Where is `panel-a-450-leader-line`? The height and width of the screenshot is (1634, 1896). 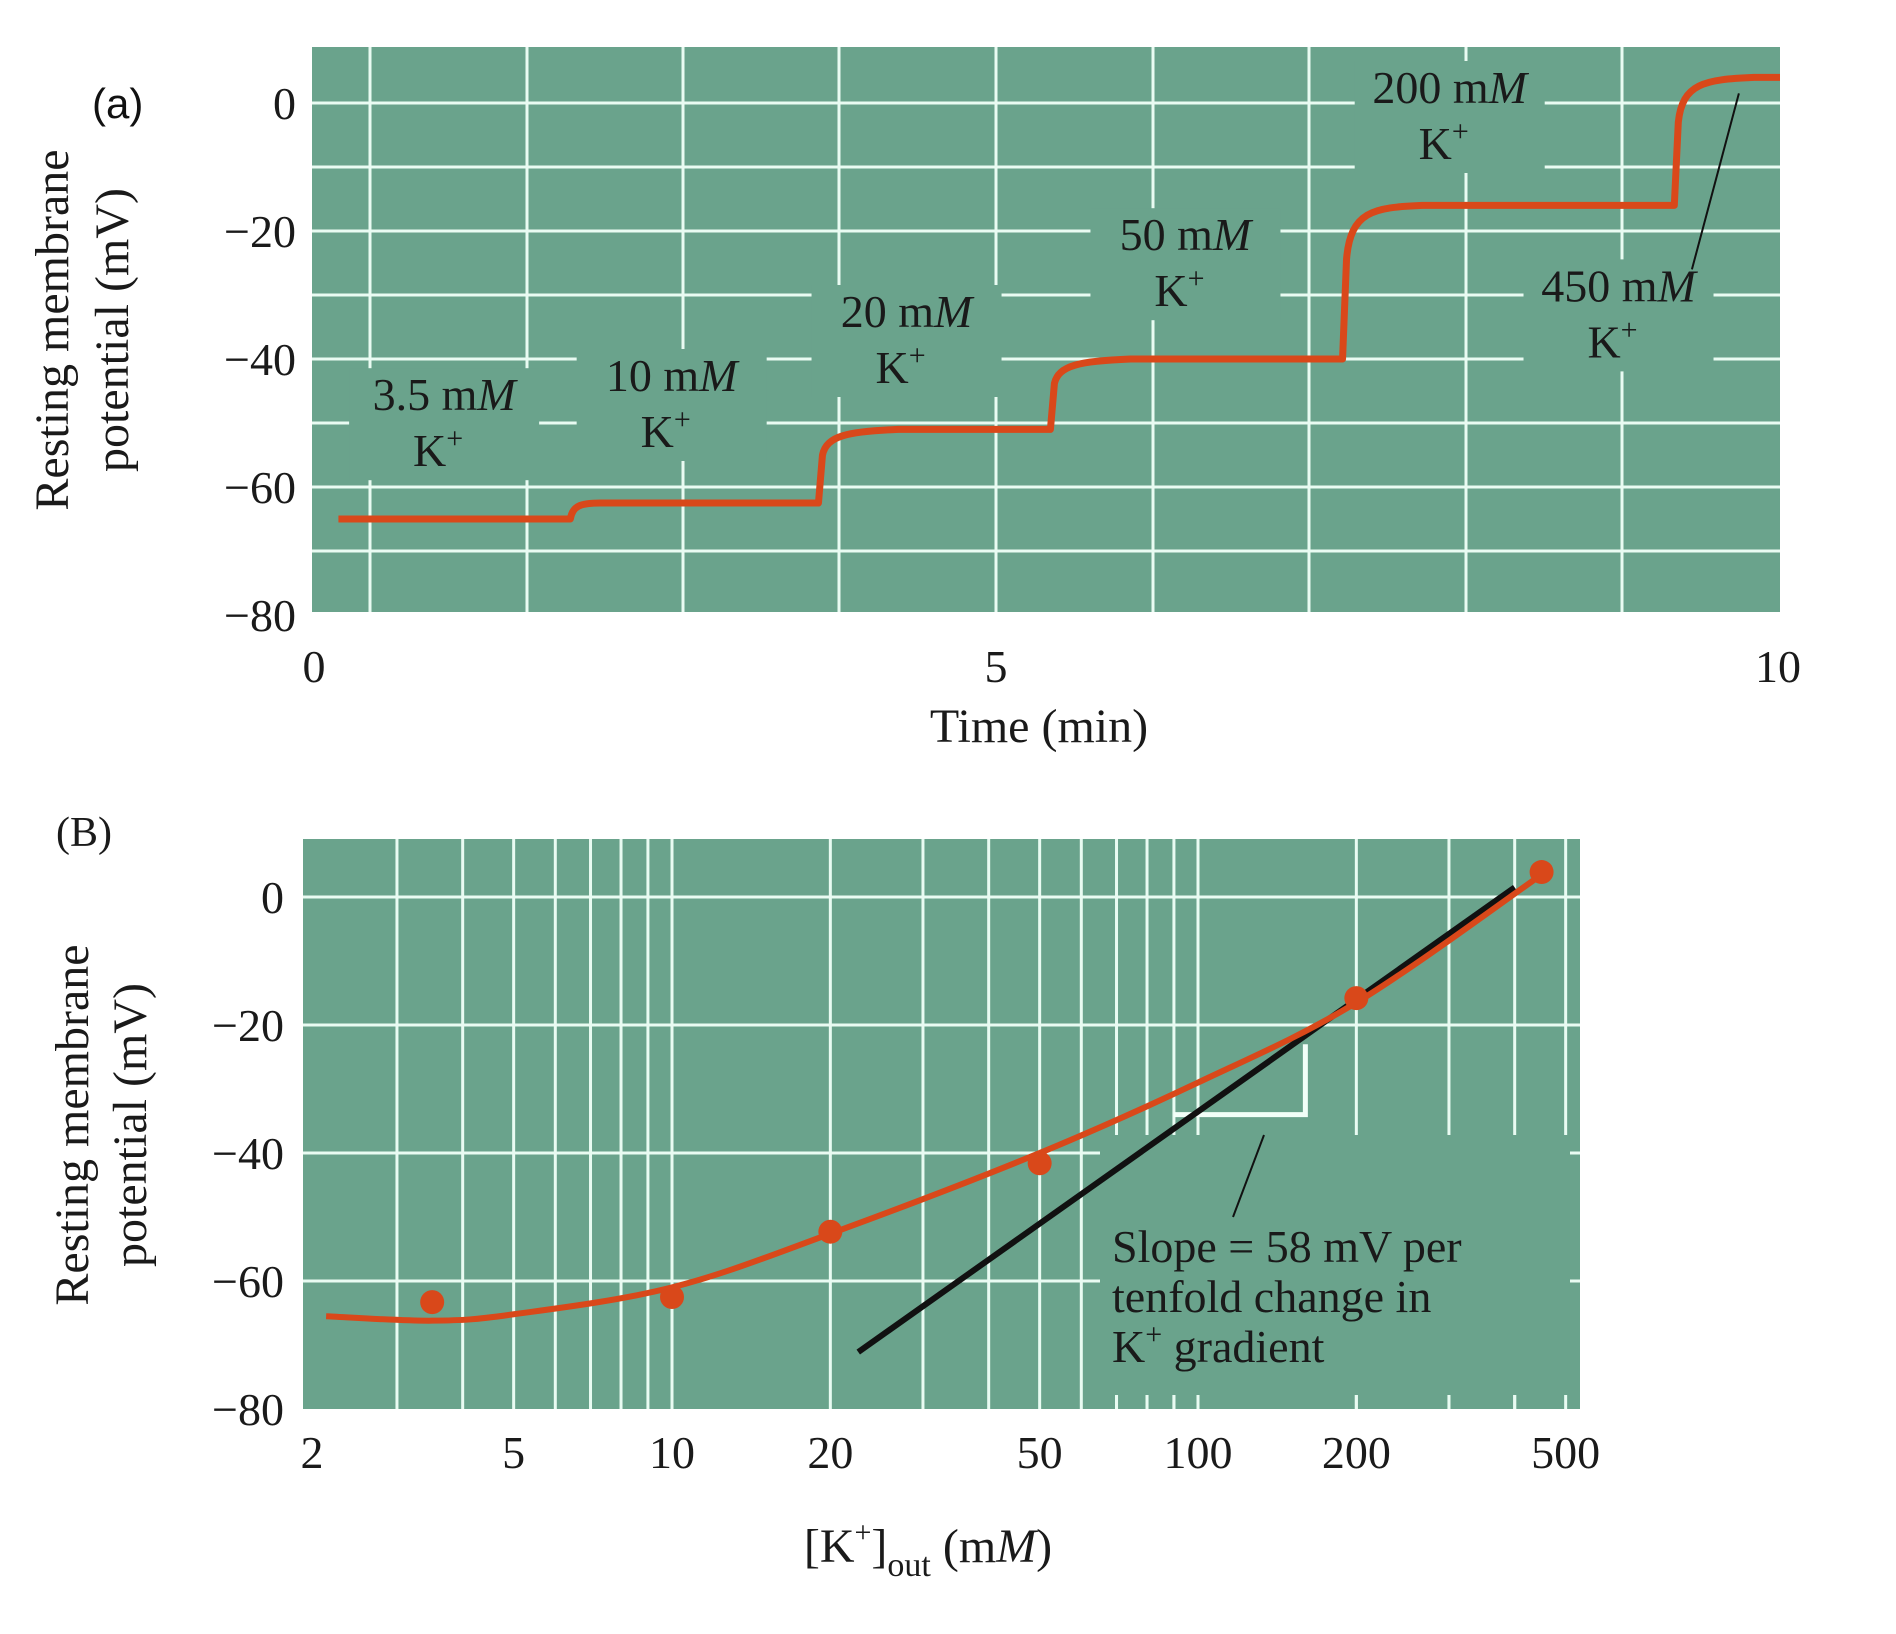 panel-a-450-leader-line is located at coordinates (1715, 181).